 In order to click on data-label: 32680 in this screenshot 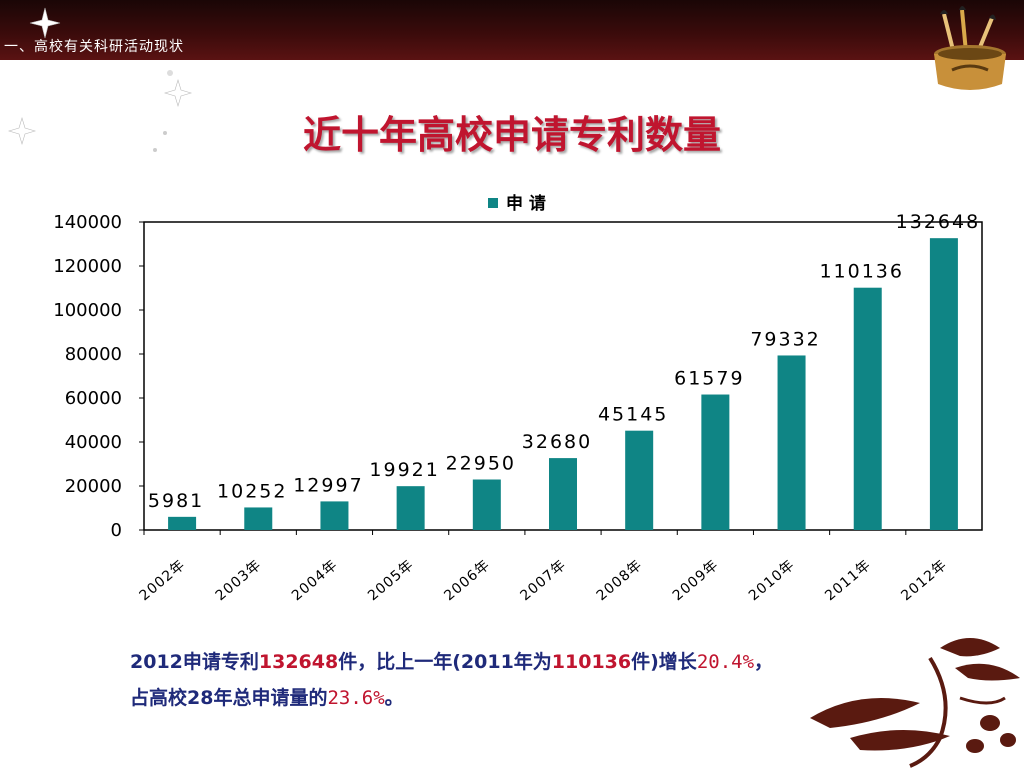, I will do `click(557, 442)`.